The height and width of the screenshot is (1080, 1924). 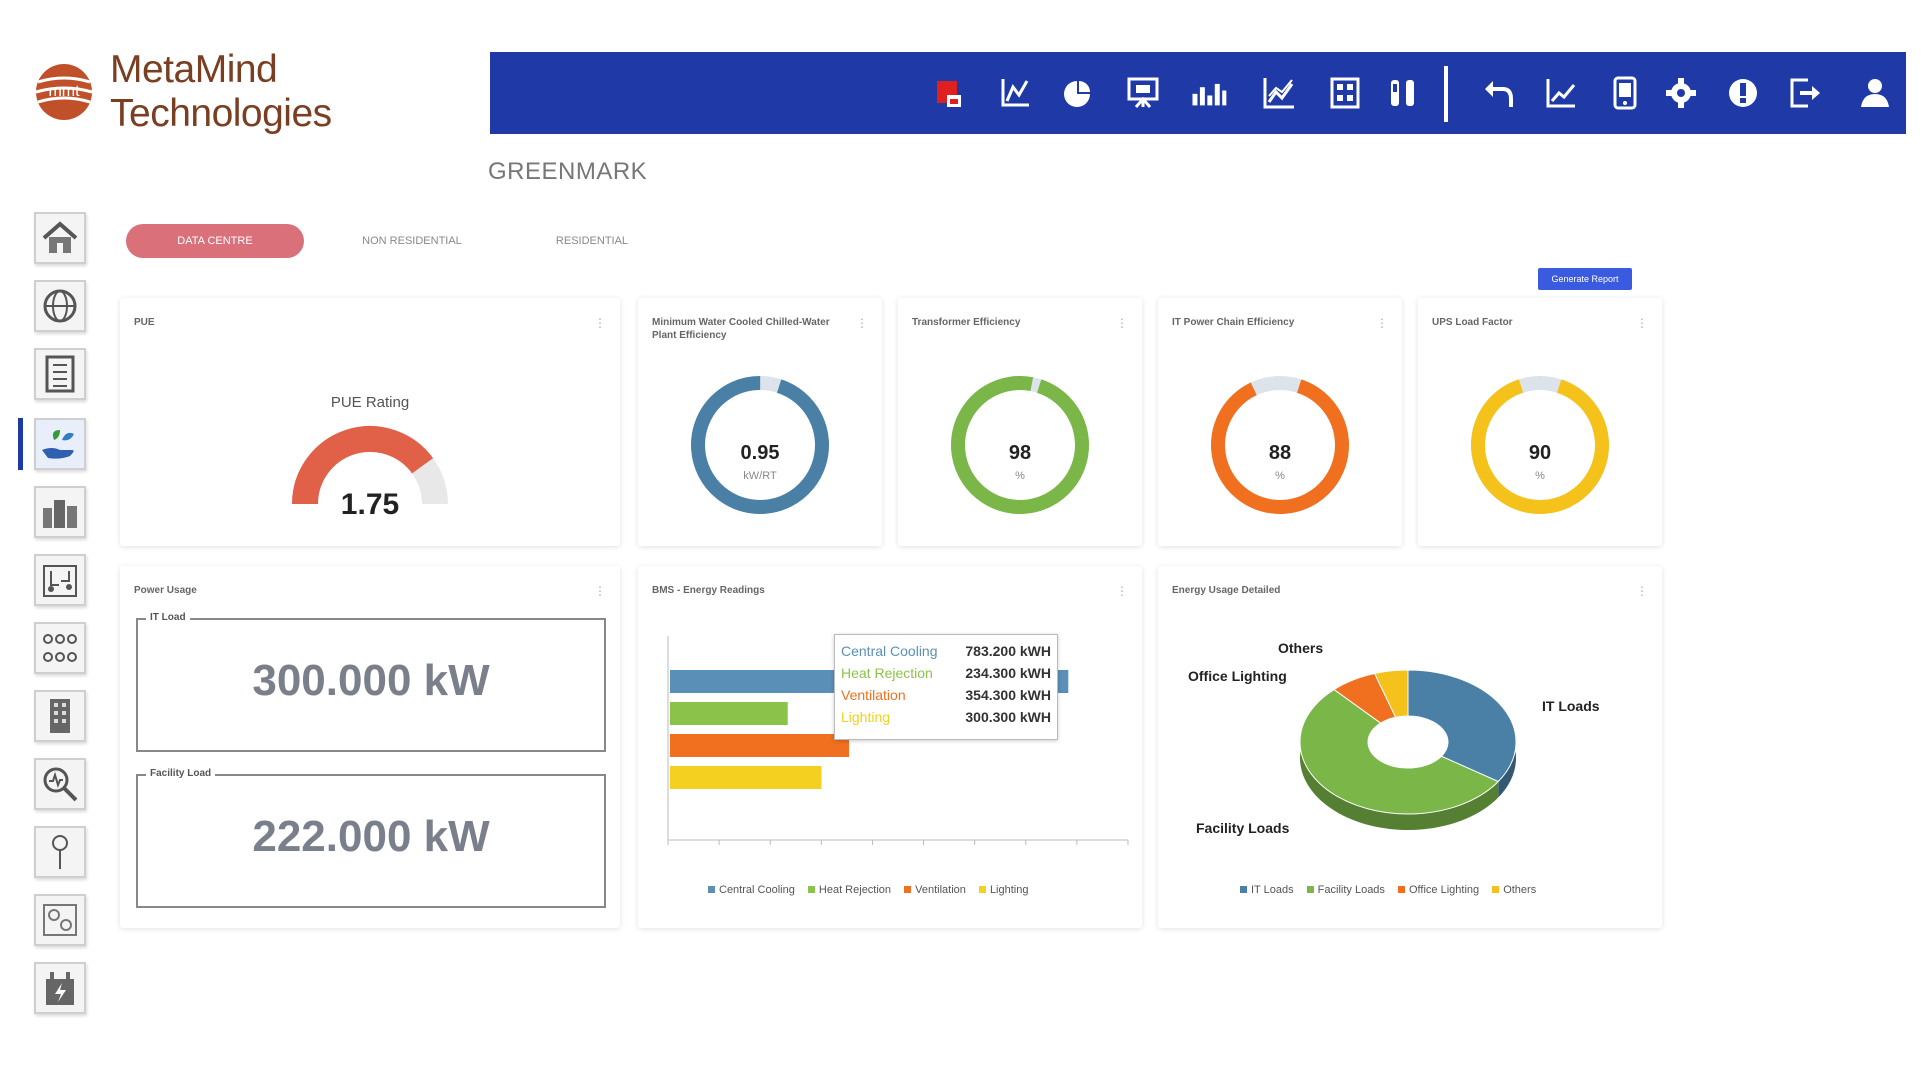 What do you see at coordinates (760, 745) in the screenshot?
I see `bar-ventilation` at bounding box center [760, 745].